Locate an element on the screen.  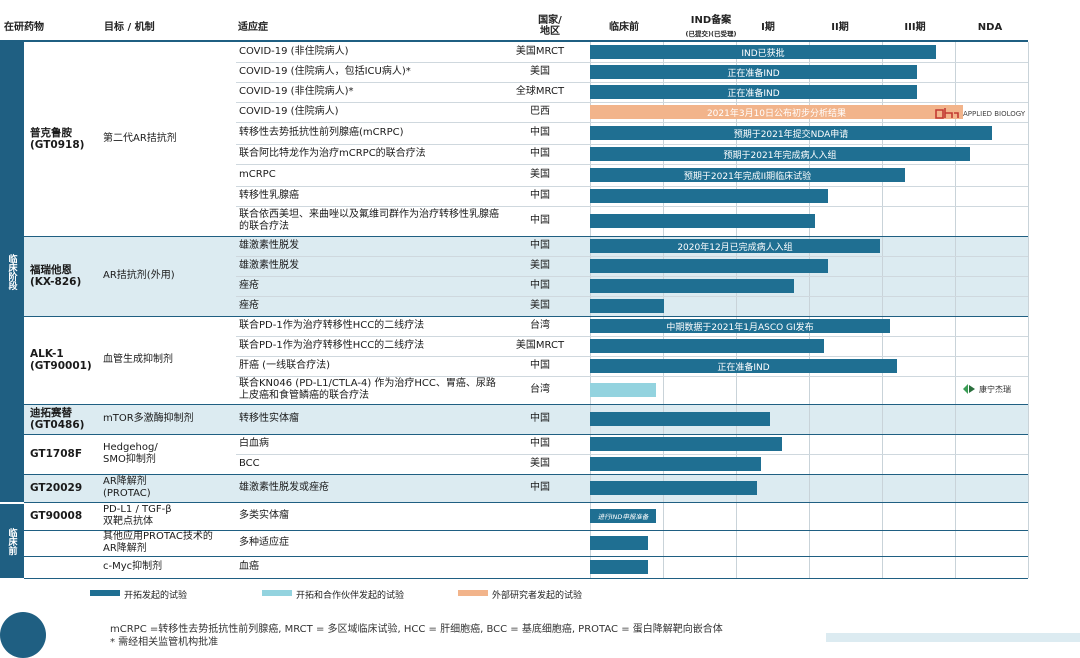
band-gt20029 is located at coordinates (526, 488).